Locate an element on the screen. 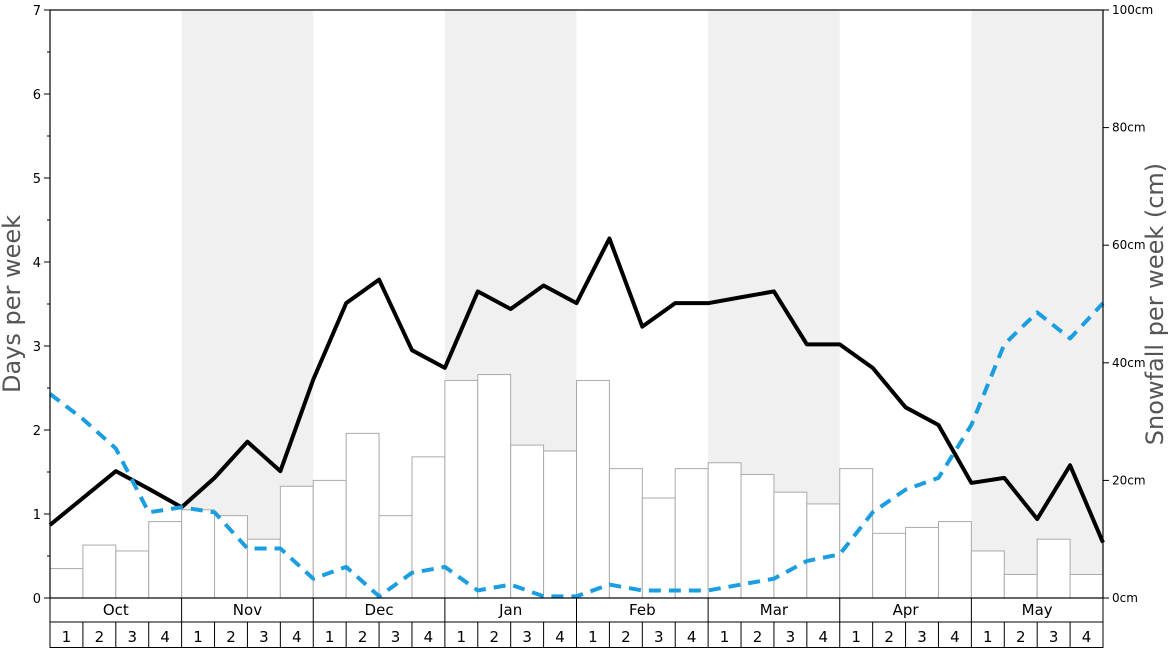 The height and width of the screenshot is (648, 1168). y-tick-label: 1 is located at coordinates (37, 515).